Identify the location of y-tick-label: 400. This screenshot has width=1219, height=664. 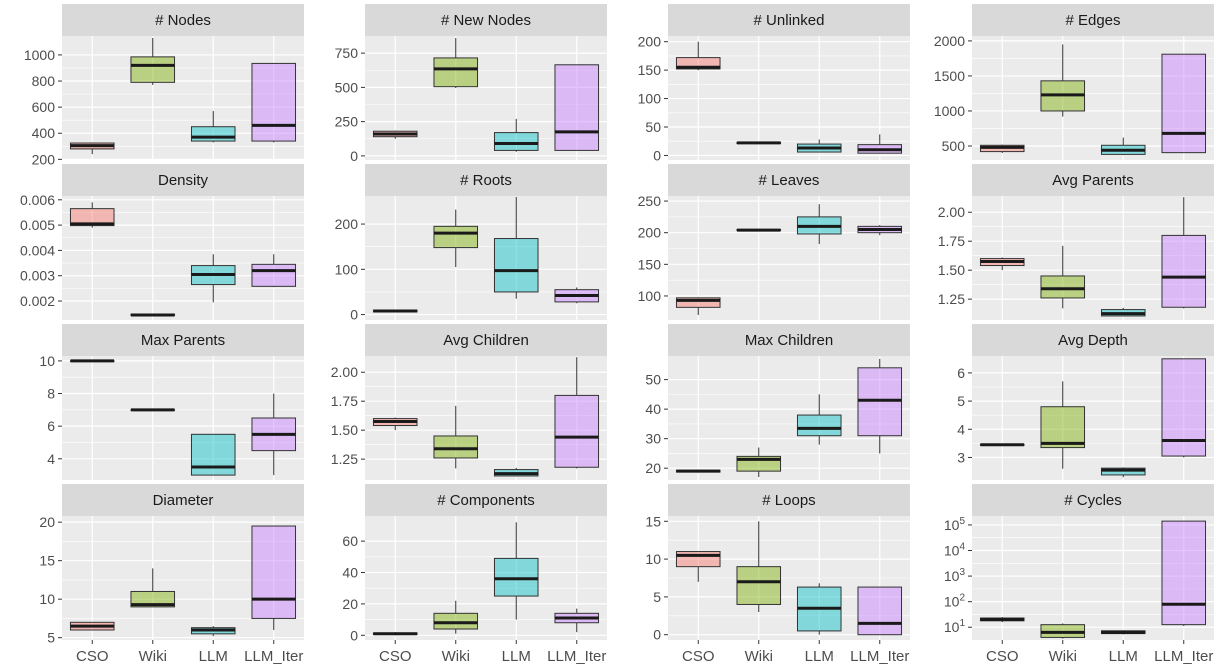
(44, 133).